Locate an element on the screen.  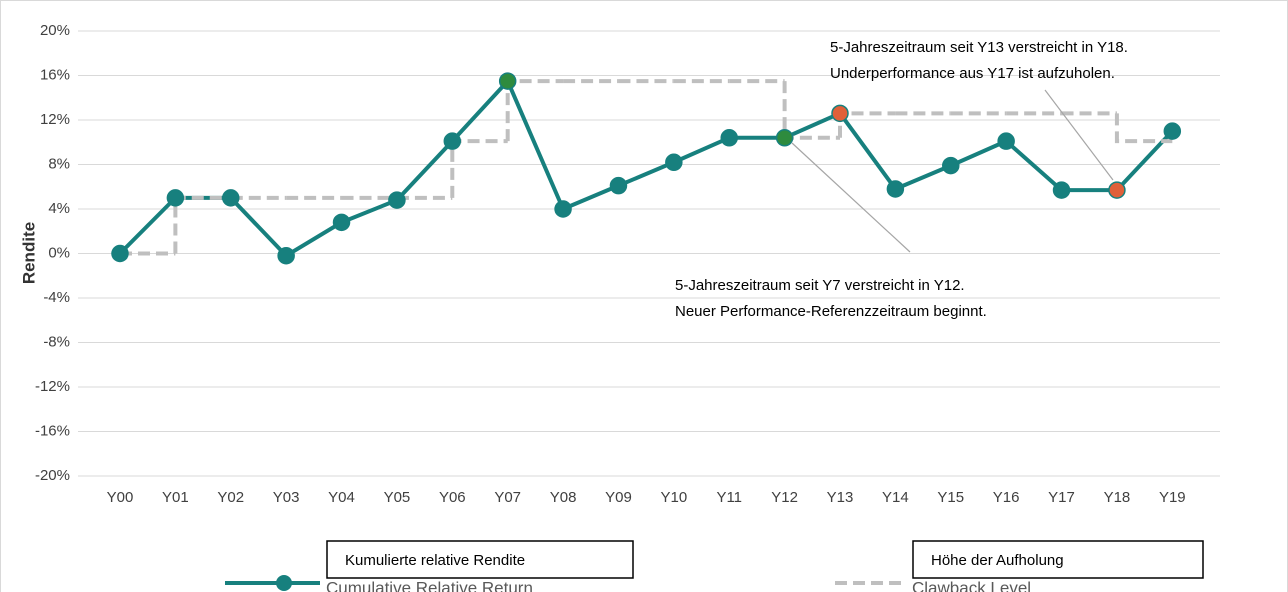
y-tick-label: -12% is located at coordinates (52, 386).